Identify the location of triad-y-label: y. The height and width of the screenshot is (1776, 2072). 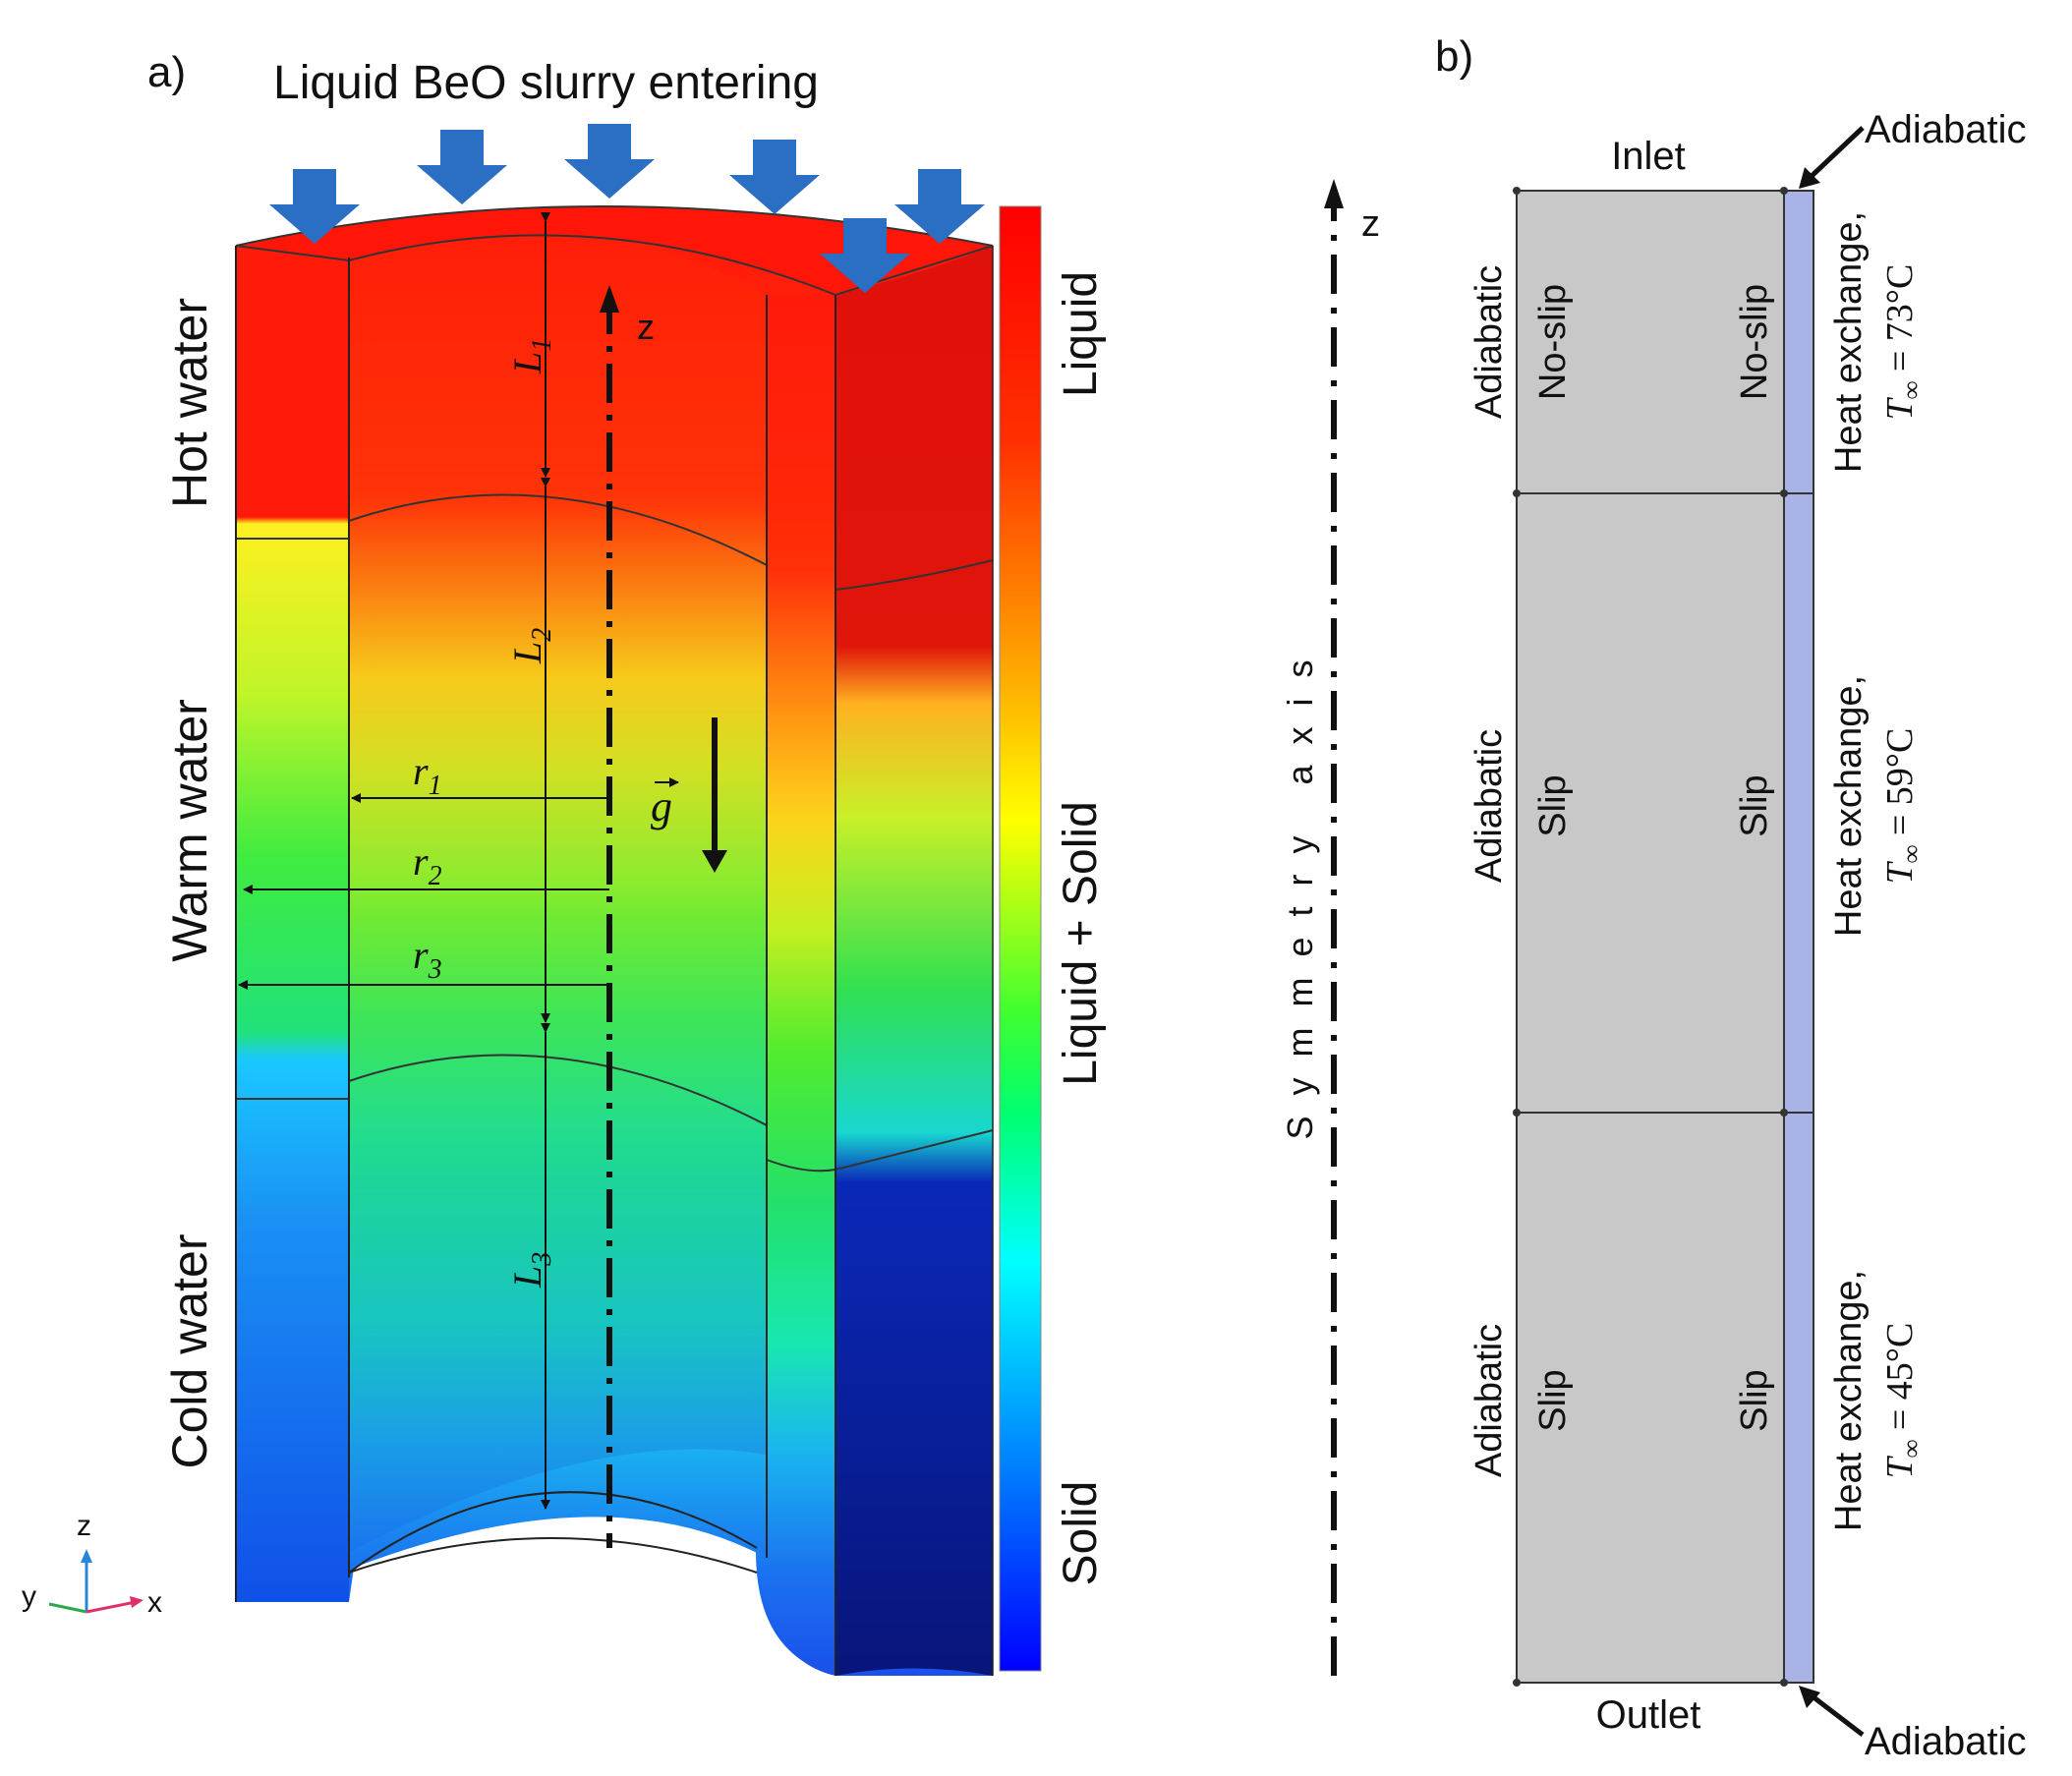
(29, 1597).